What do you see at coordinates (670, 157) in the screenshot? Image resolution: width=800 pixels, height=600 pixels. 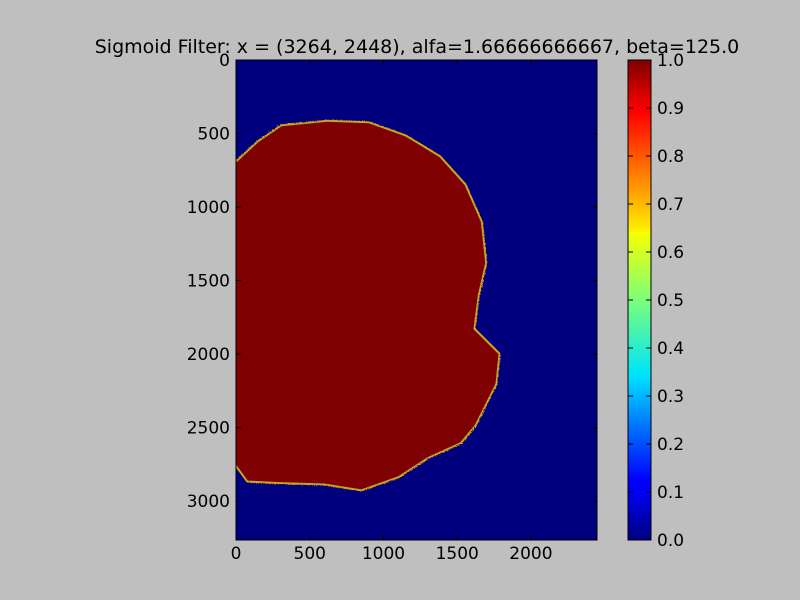 I see `colorbar-tick-label: 0.8` at bounding box center [670, 157].